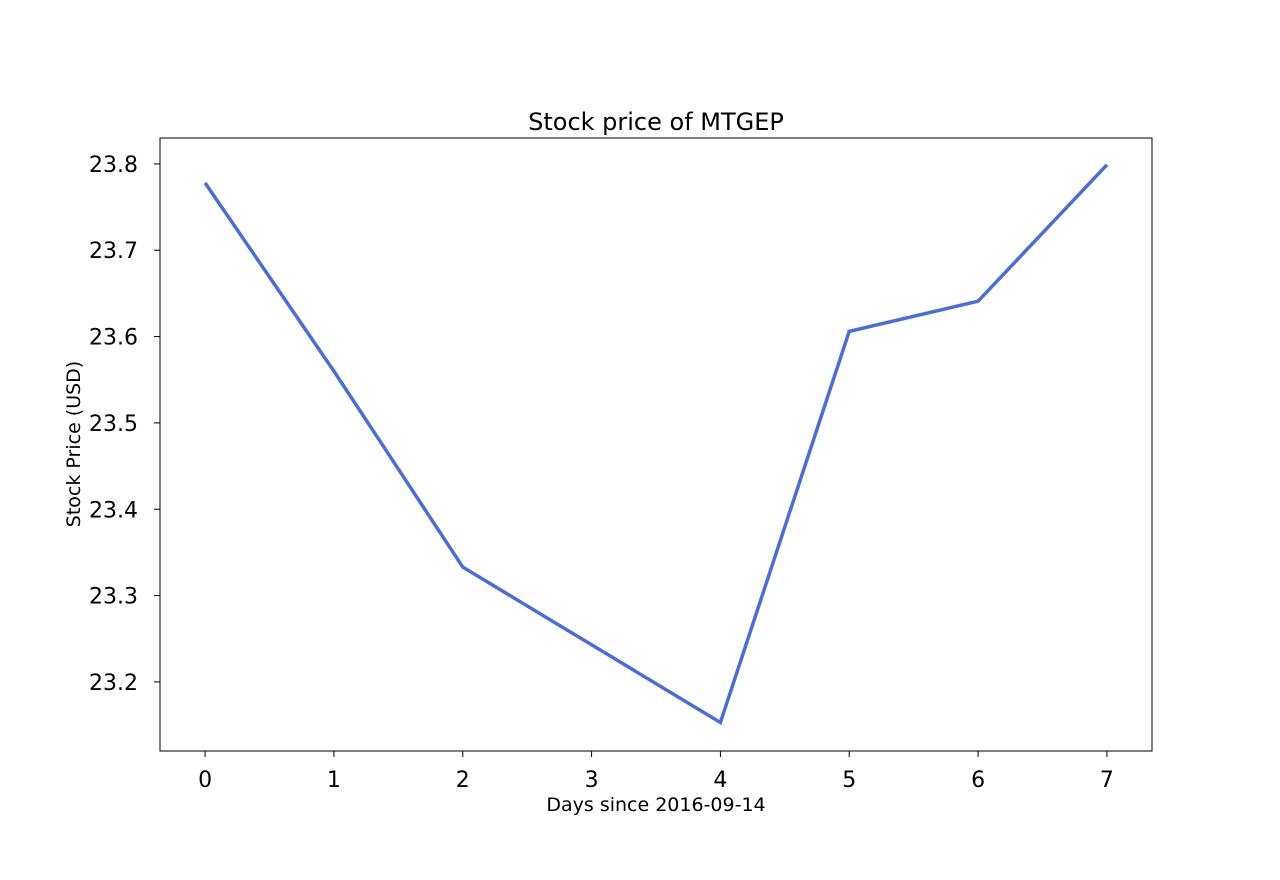 This screenshot has height=880, width=1280. Describe the element at coordinates (113, 683) in the screenshot. I see `y-tick-label: 23.2` at that location.